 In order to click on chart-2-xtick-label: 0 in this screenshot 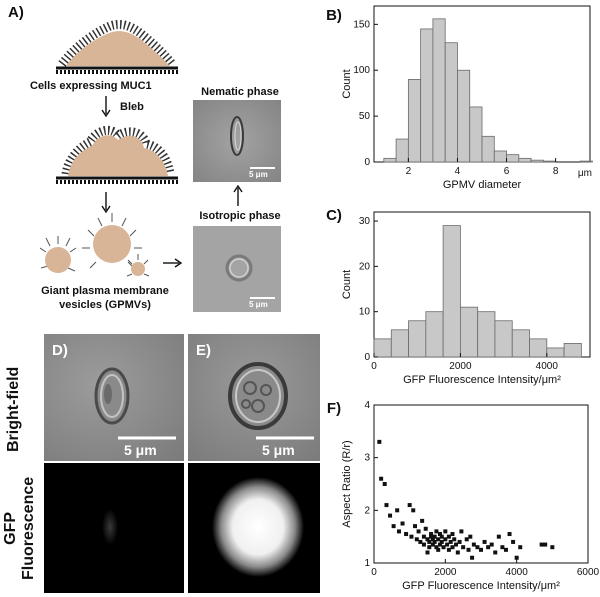, I will do `click(374, 572)`.